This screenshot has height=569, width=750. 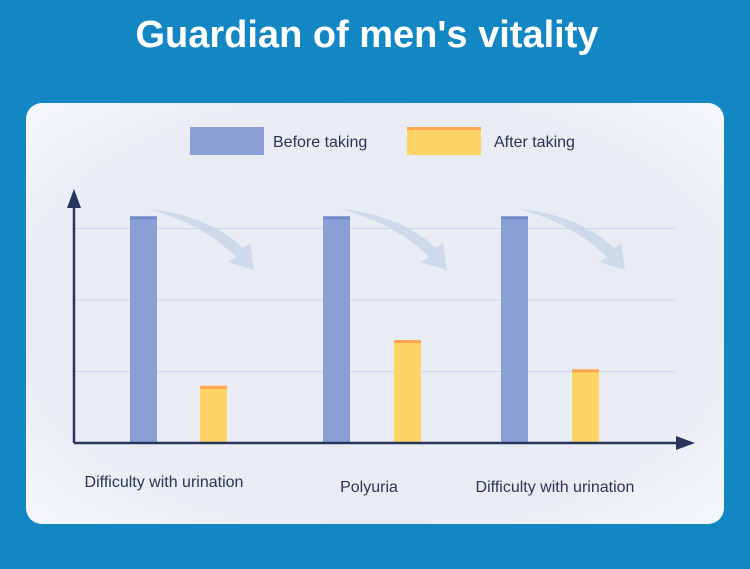 I want to click on legend-label-0: Before taking, so click(x=320, y=142).